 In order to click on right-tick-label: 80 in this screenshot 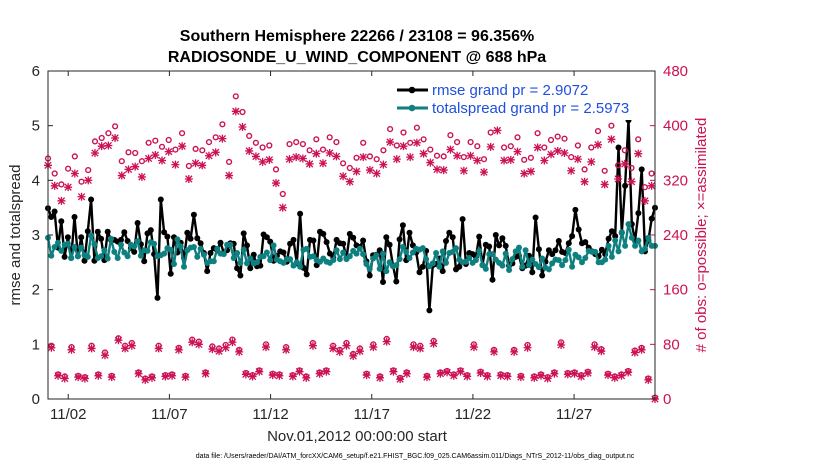, I will do `click(671, 344)`.